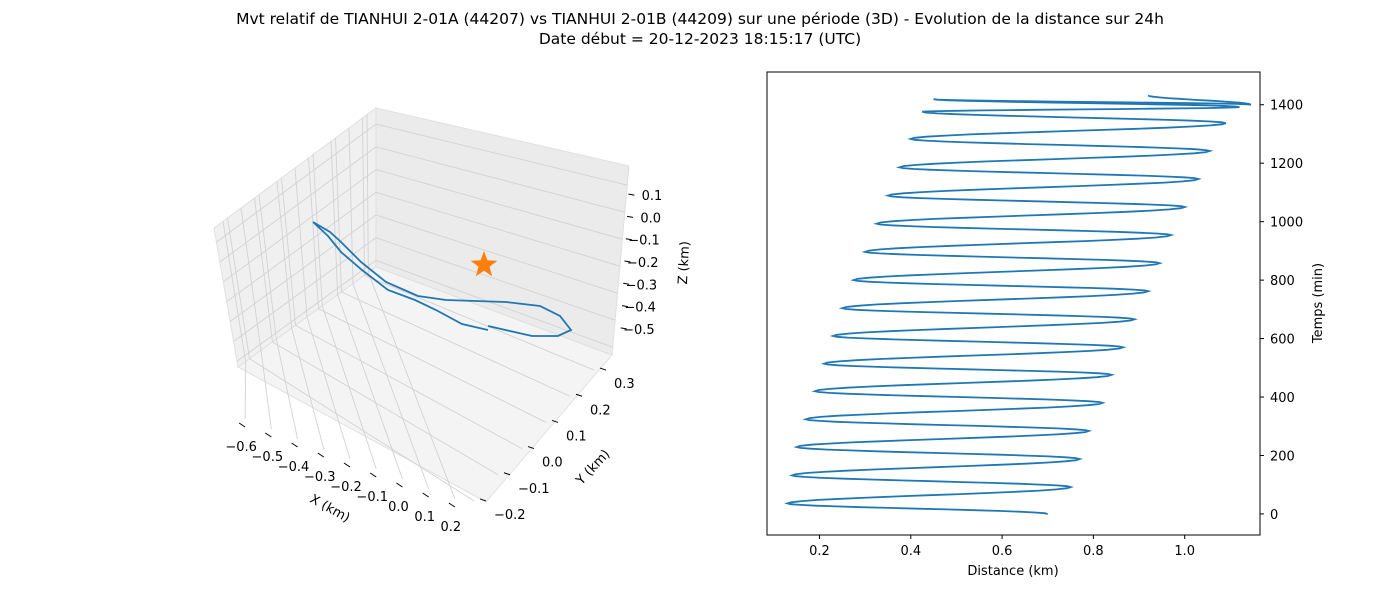  What do you see at coordinates (484, 264) in the screenshot?
I see `origin-star-marker` at bounding box center [484, 264].